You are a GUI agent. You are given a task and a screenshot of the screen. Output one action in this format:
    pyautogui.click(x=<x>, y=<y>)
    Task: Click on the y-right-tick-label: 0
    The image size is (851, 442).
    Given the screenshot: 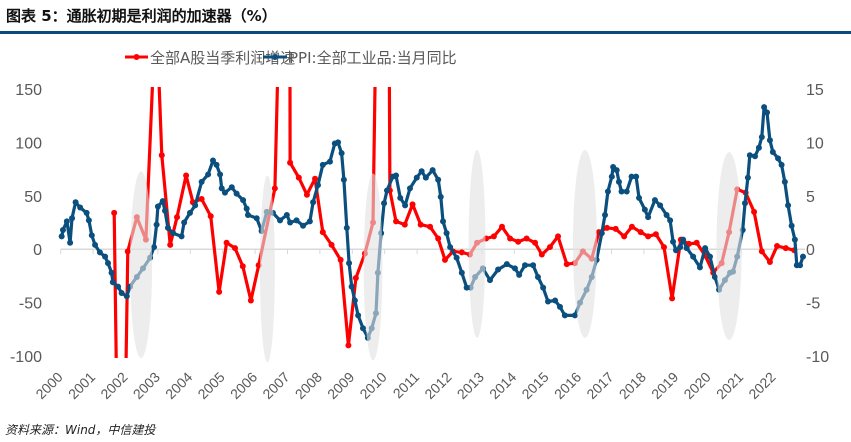 What is the action you would take?
    pyautogui.click(x=810, y=250)
    